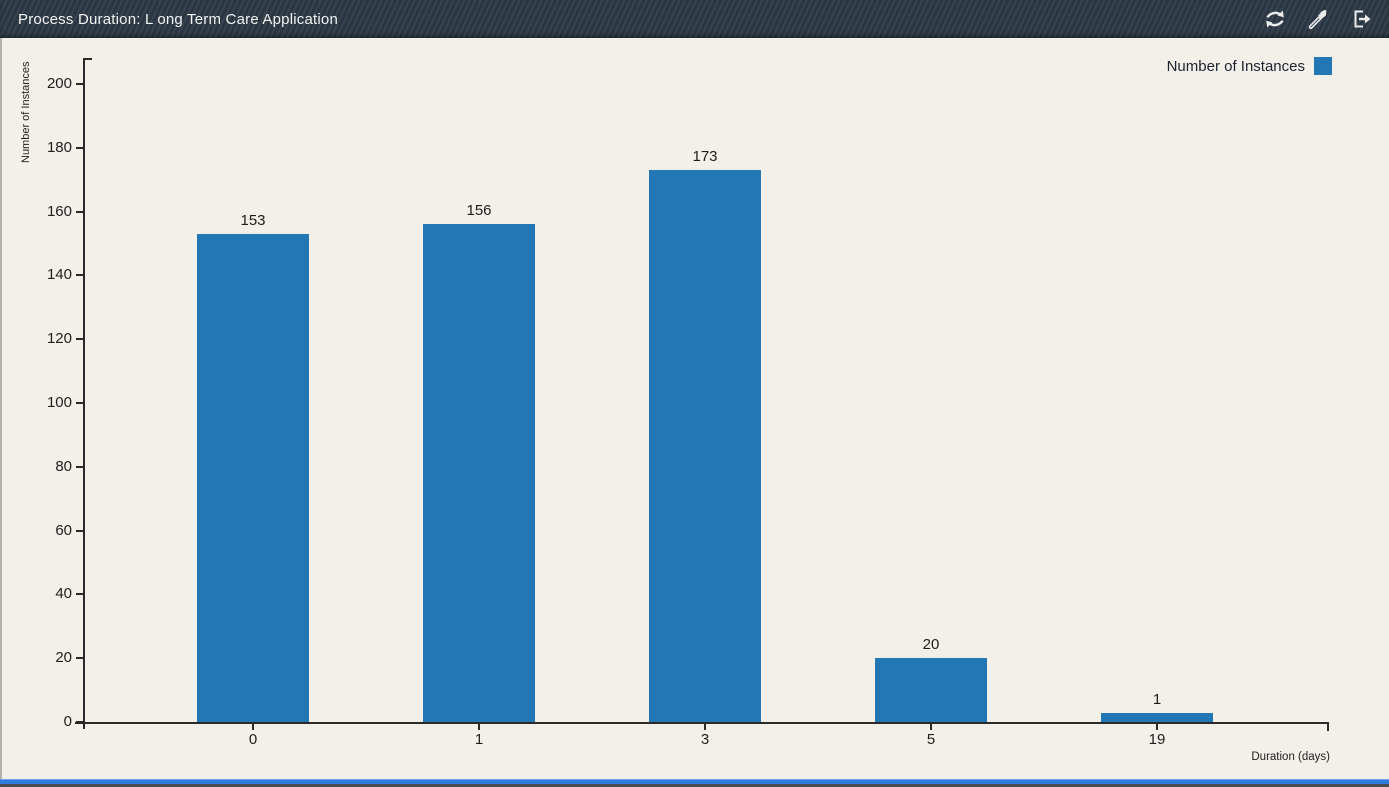 The image size is (1389, 787). I want to click on titlebar-toolbar, so click(1326, 19).